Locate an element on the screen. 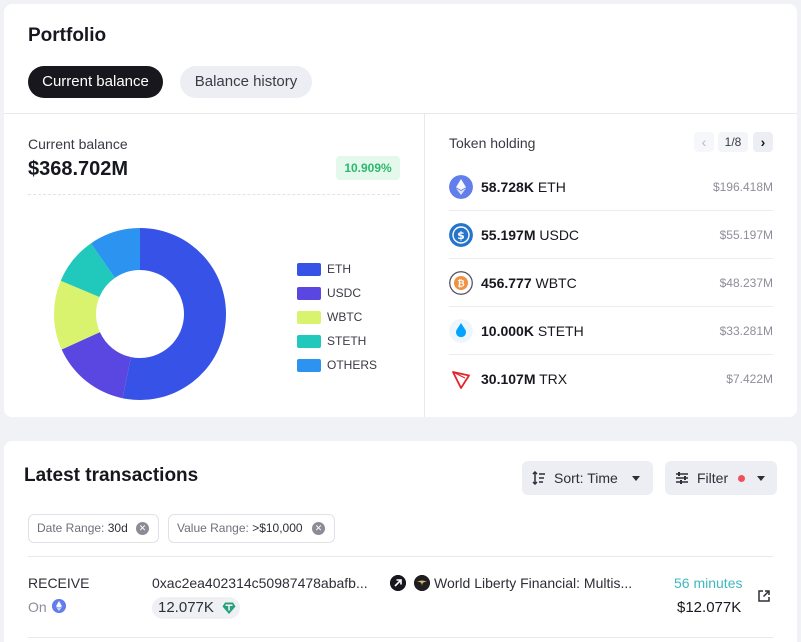 This screenshot has height=642, width=801. tx-chain-label: On is located at coordinates (37, 607).